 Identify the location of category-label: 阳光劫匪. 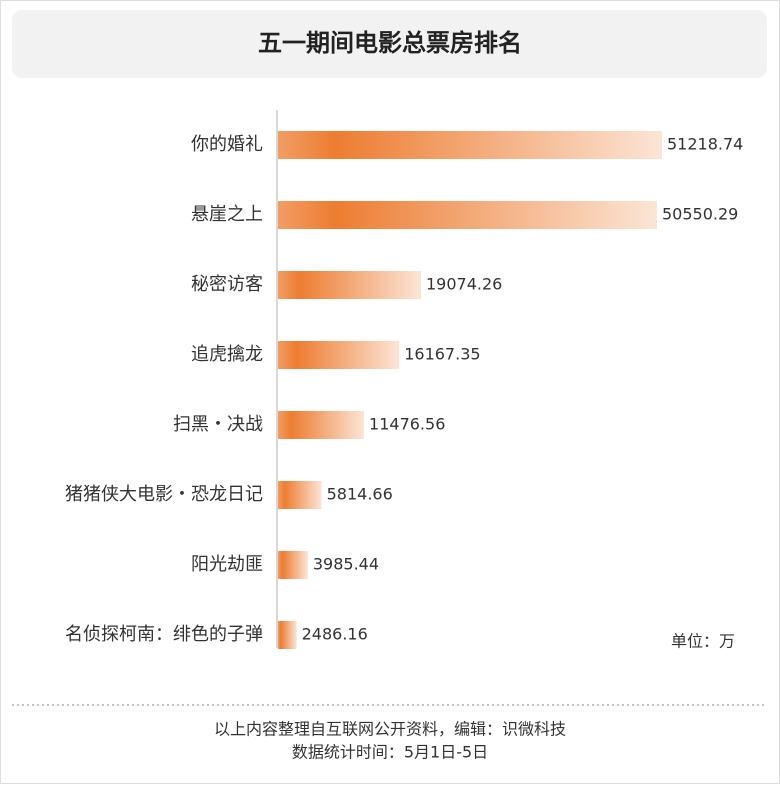
(227, 564).